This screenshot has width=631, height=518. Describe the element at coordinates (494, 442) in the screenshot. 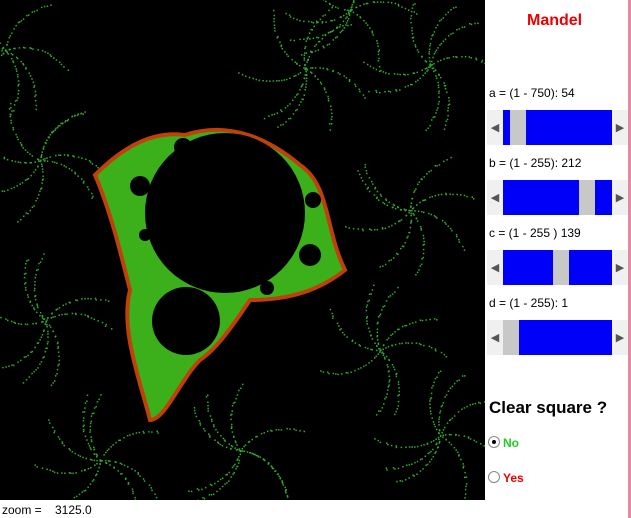

I see `radio-no` at that location.